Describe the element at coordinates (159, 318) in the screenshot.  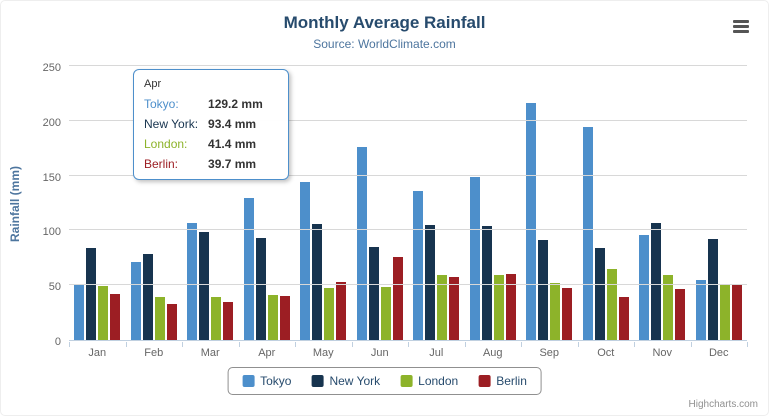
I see `bar-london-feb` at that location.